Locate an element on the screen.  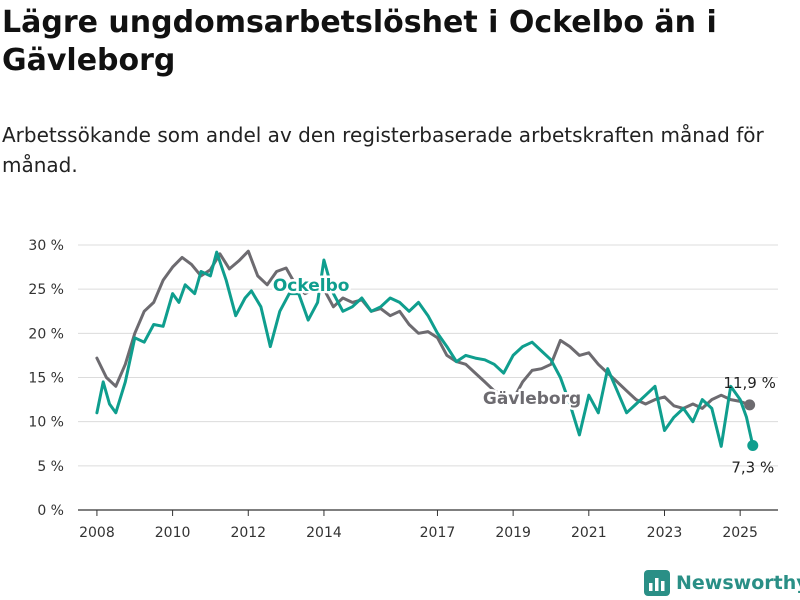
bar-chart-icon is located at coordinates (657, 583).